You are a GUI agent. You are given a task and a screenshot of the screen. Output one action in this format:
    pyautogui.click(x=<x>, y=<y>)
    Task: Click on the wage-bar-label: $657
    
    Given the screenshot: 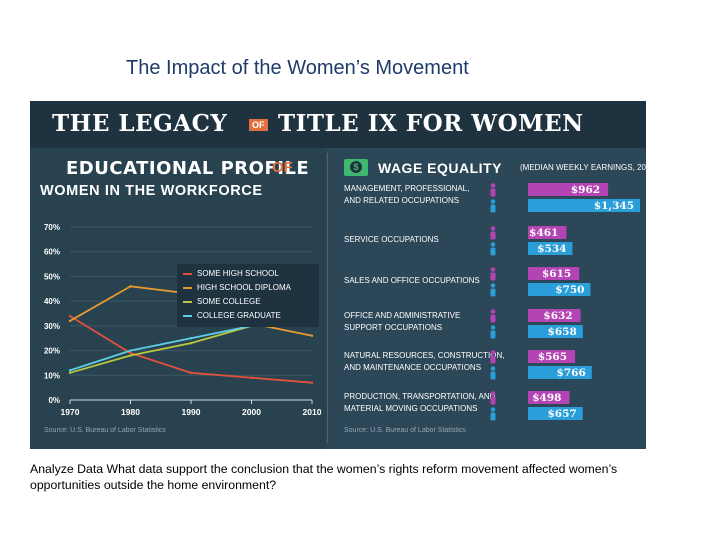 What is the action you would take?
    pyautogui.click(x=561, y=414)
    